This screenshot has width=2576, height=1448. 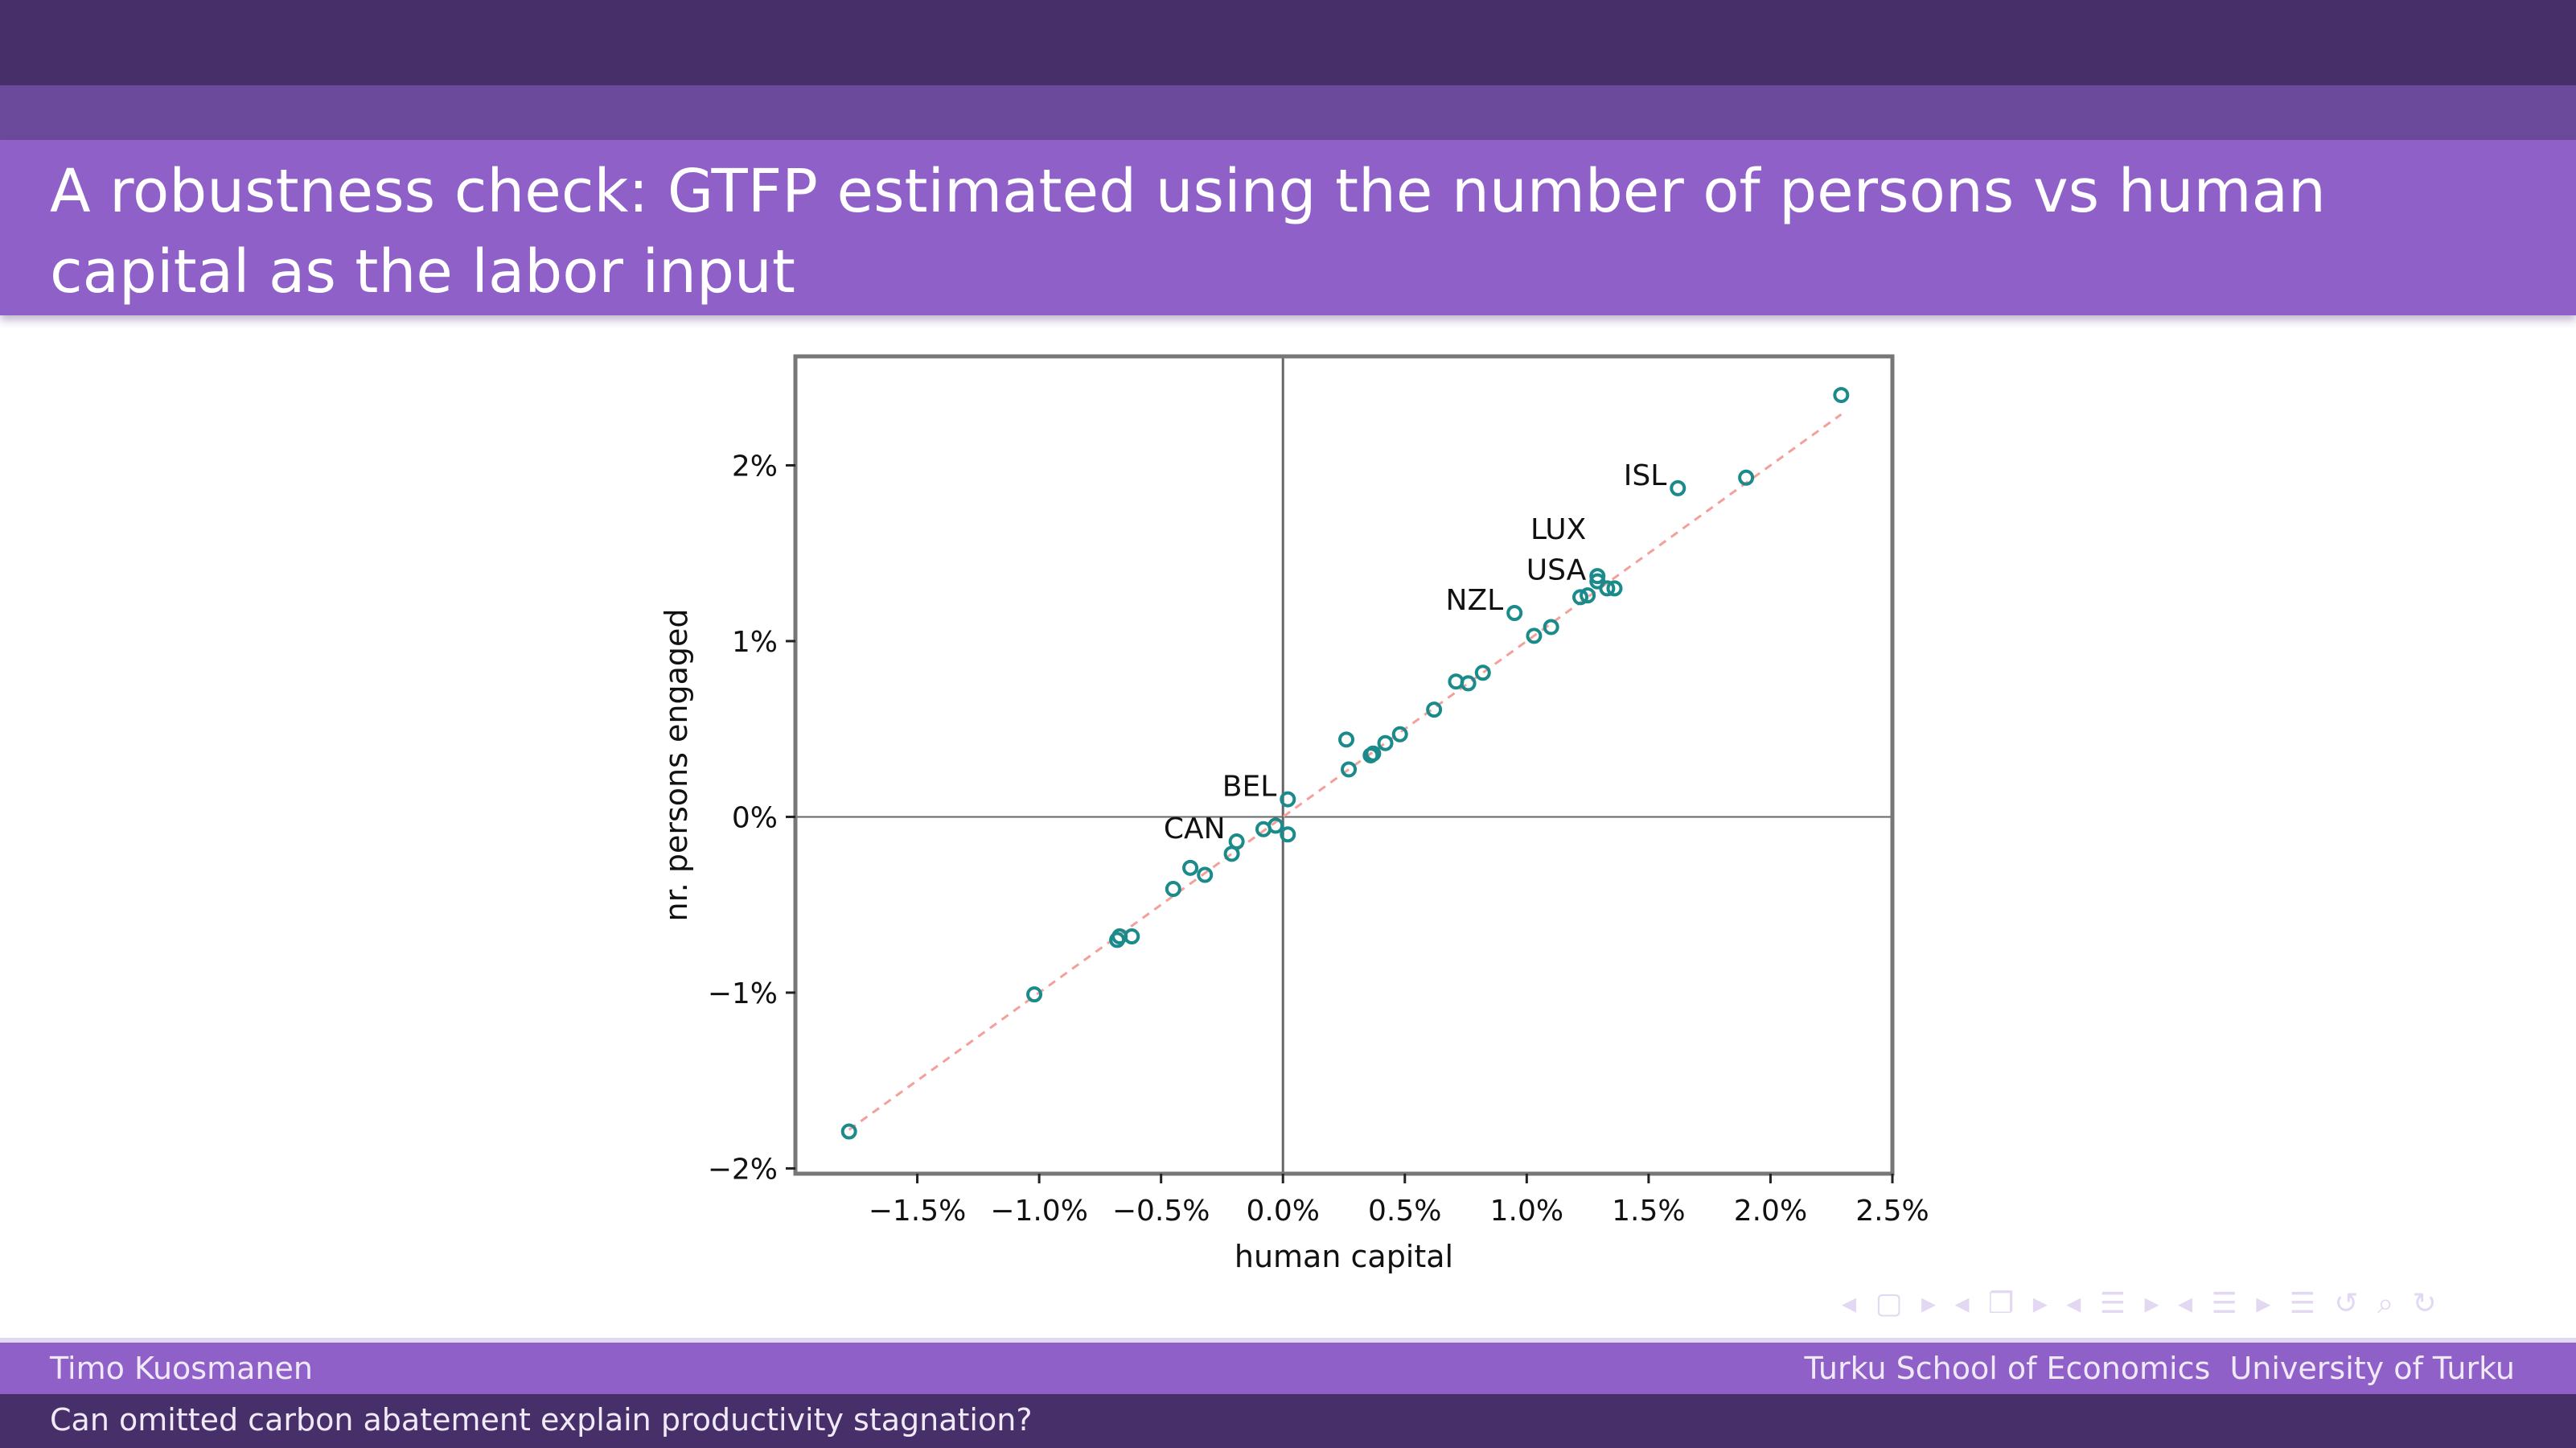 I want to click on point-label-bel: BEL, so click(x=1249, y=787).